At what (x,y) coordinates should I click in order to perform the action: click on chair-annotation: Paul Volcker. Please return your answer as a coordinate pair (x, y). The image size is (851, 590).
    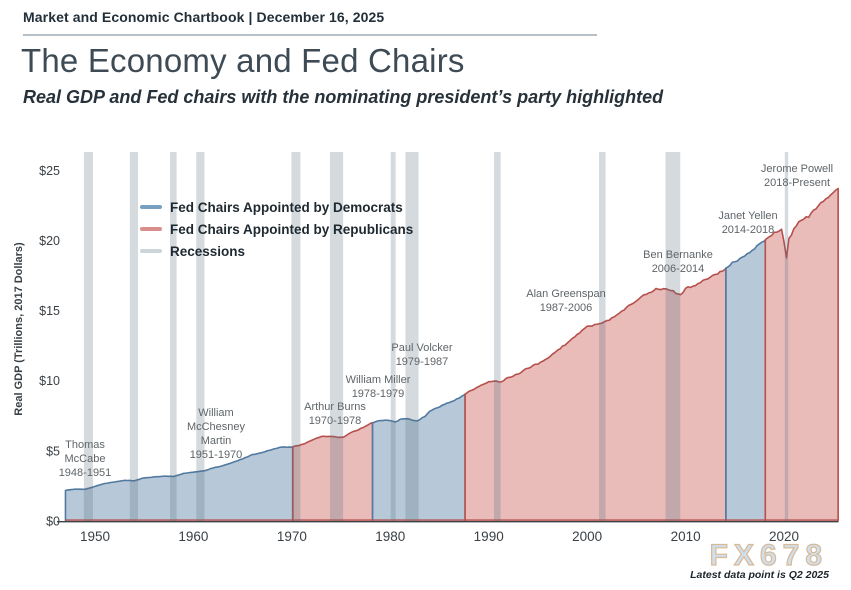
    Looking at the image, I should click on (421, 348).